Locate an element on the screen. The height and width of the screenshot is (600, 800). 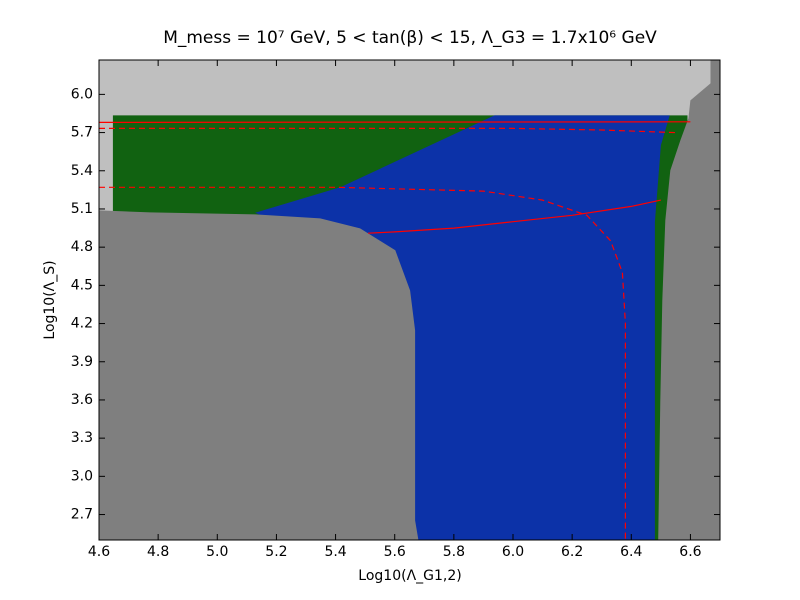
y-tick-label: 3.9 is located at coordinates (82, 362).